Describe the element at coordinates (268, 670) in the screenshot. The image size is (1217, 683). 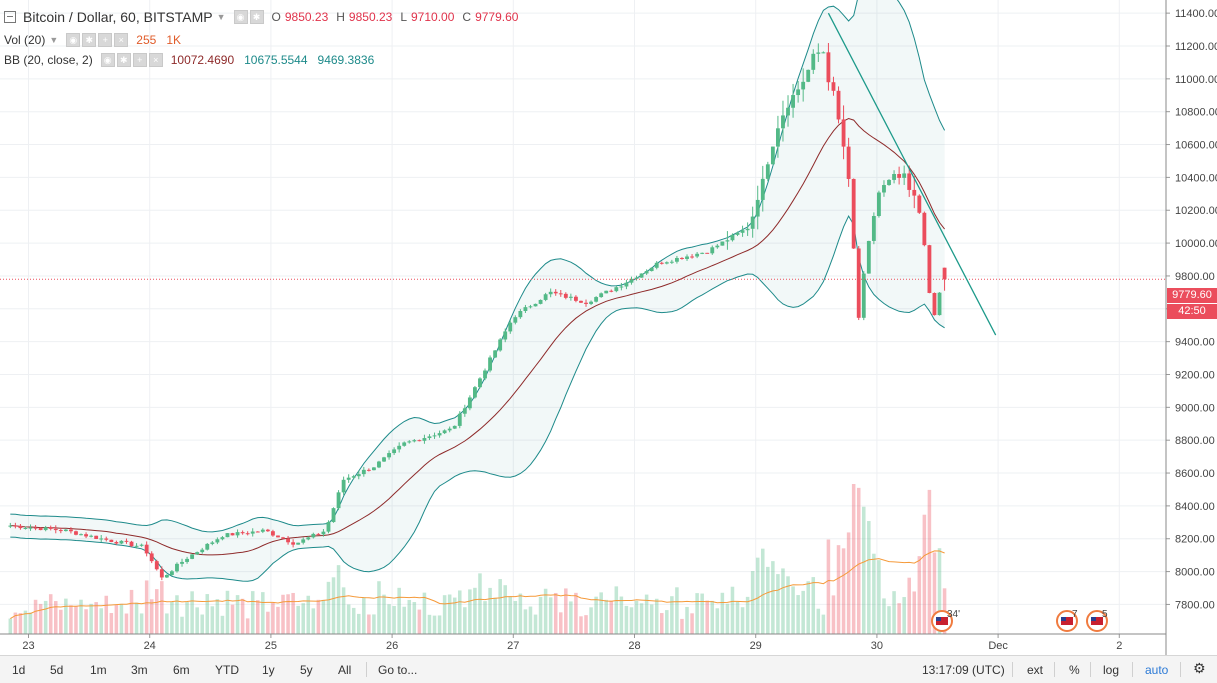
I see `range-1y: 1y` at that location.